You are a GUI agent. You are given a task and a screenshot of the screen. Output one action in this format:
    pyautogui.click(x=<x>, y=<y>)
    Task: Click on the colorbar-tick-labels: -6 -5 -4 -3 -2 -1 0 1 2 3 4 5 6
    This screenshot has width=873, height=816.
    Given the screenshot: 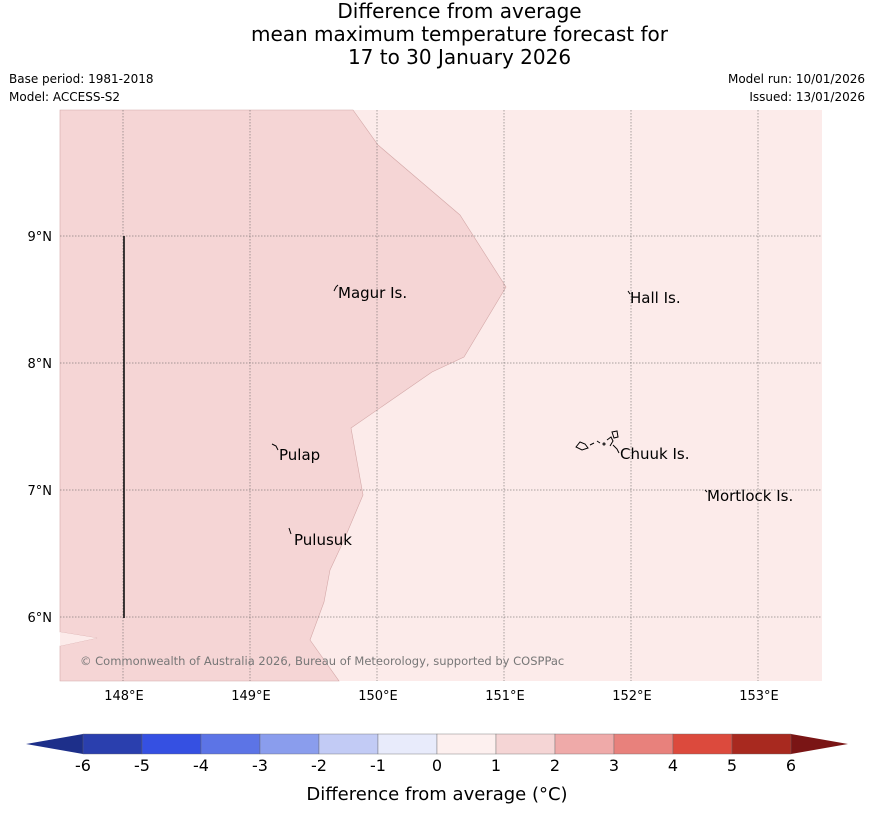 What is the action you would take?
    pyautogui.click(x=435, y=765)
    